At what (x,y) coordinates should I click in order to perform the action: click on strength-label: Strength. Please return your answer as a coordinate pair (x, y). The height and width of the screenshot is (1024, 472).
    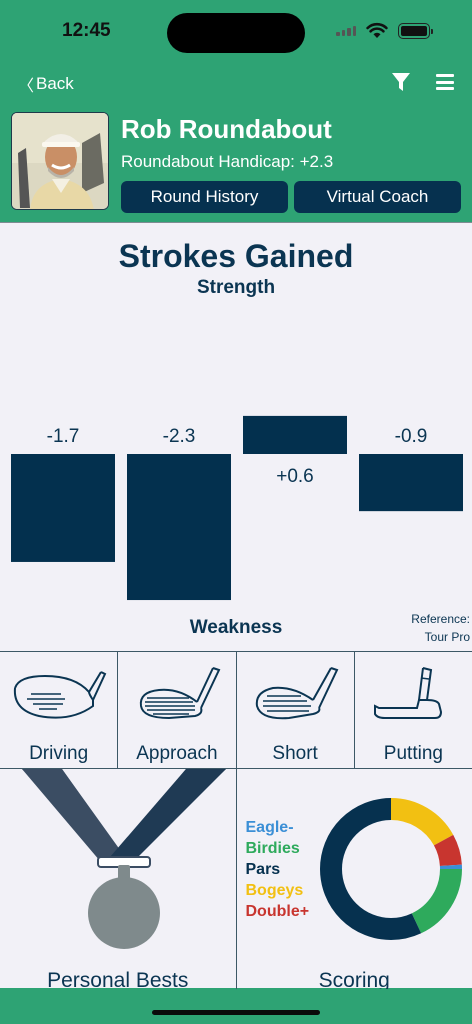
    Looking at the image, I should click on (236, 287).